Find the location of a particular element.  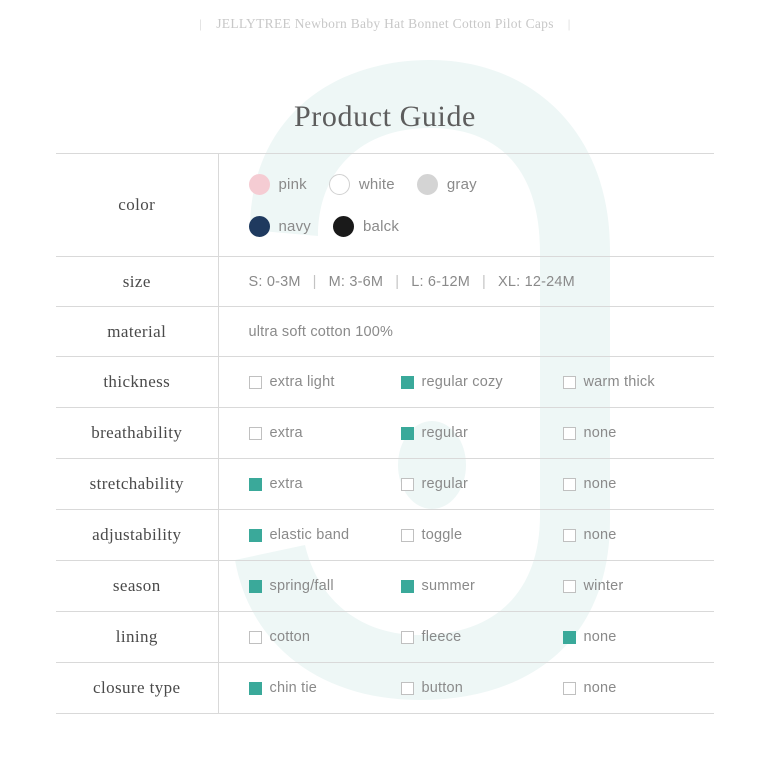

option-closure-none: none is located at coordinates (589, 688).